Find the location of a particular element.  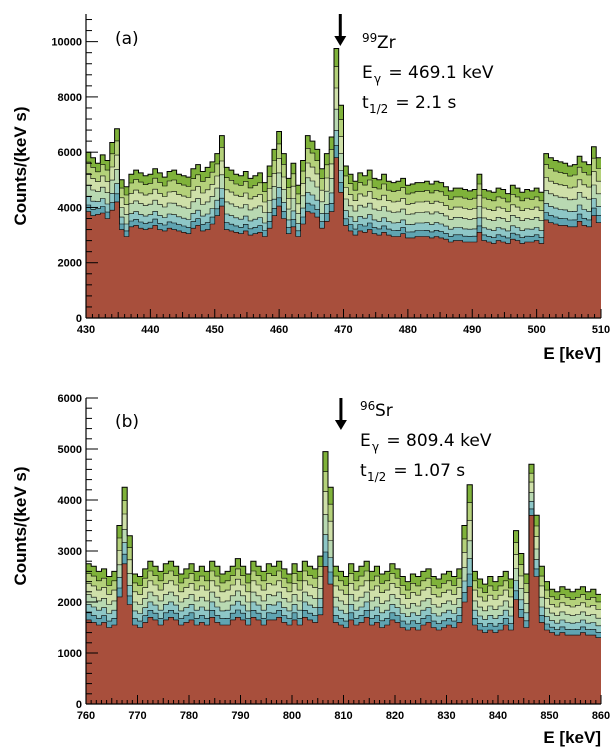

isotope-element-b: Sr is located at coordinates (384, 411).